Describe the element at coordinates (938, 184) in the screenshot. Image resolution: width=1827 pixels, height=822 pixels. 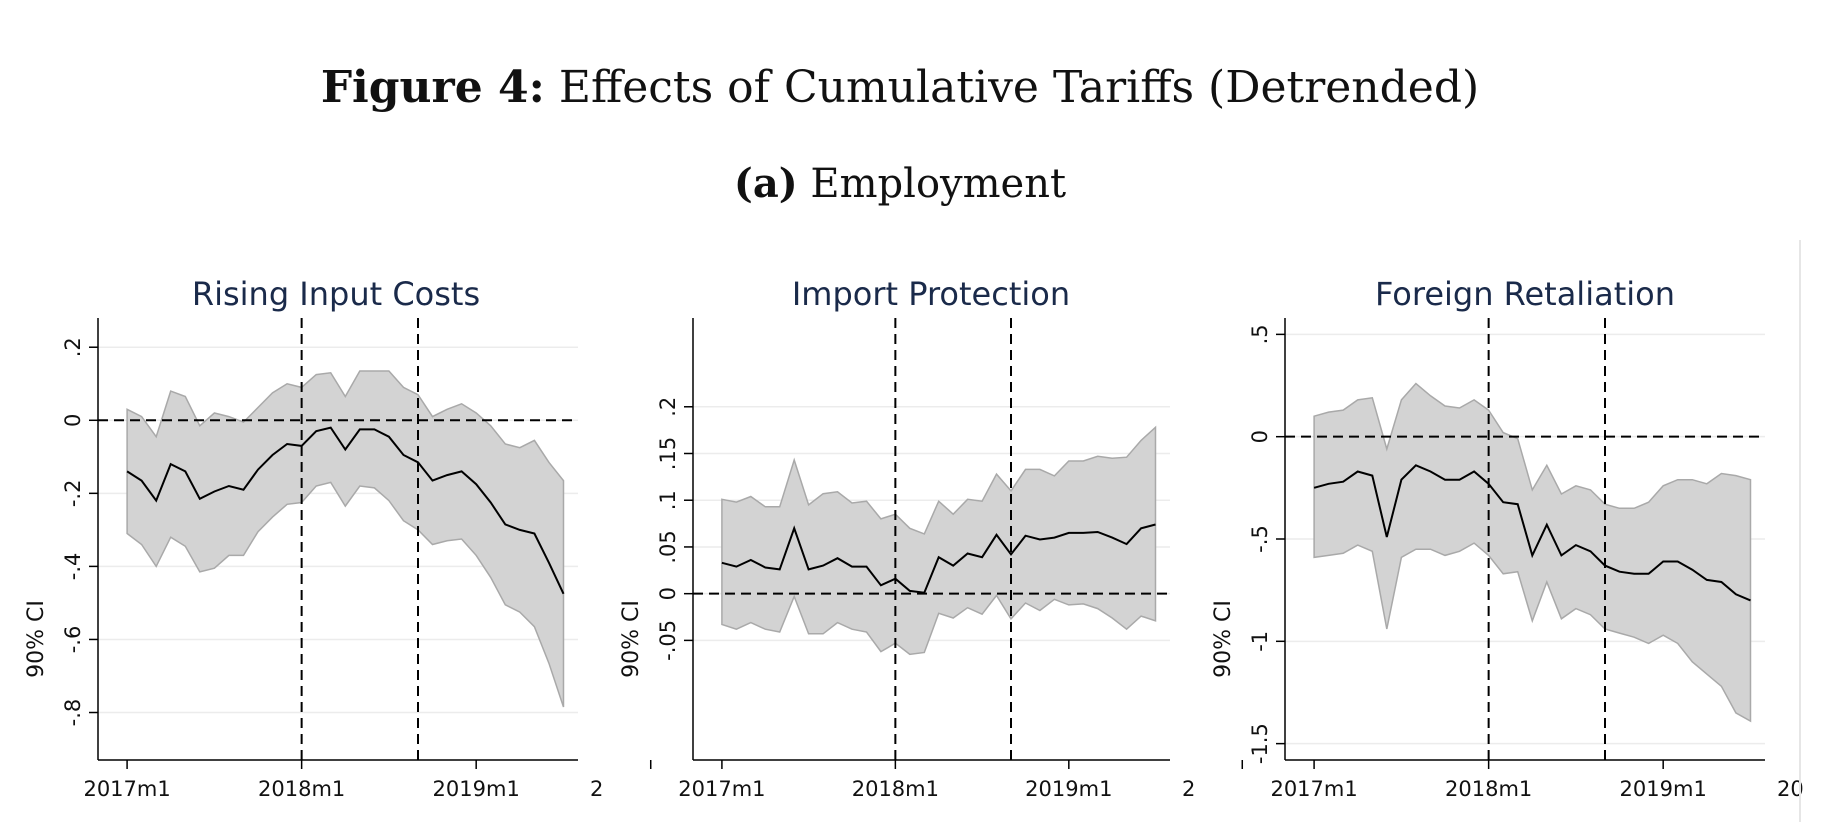
I see `subfigure-title-text: Employment` at that location.